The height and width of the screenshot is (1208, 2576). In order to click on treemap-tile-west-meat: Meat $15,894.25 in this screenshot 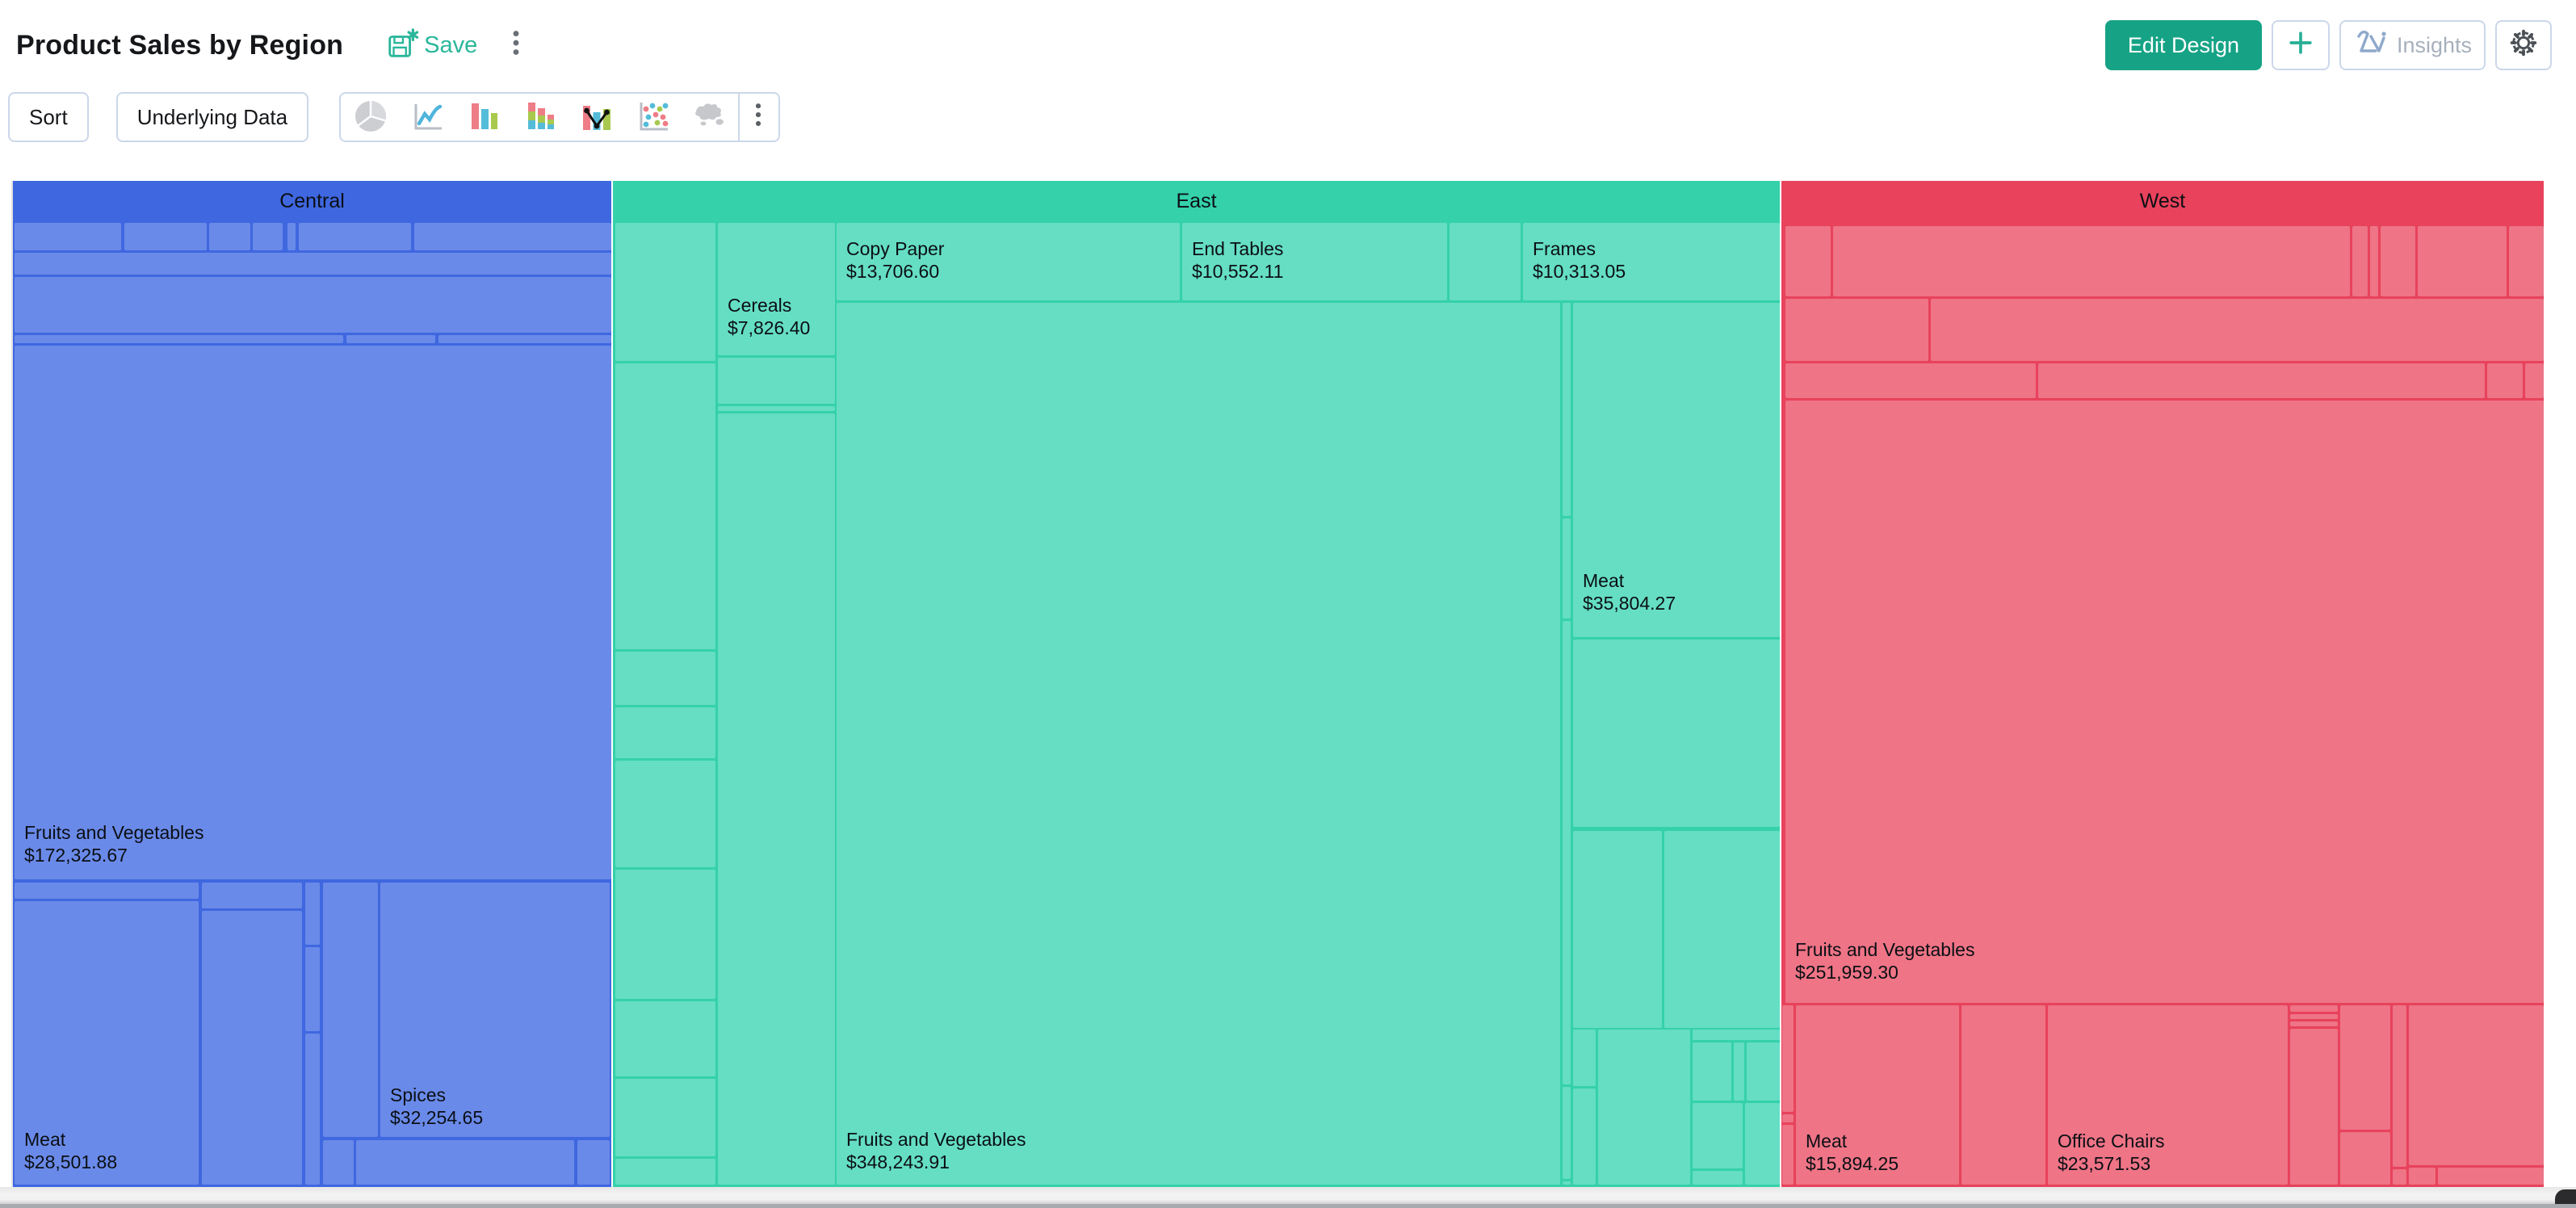, I will do `click(1877, 1095)`.